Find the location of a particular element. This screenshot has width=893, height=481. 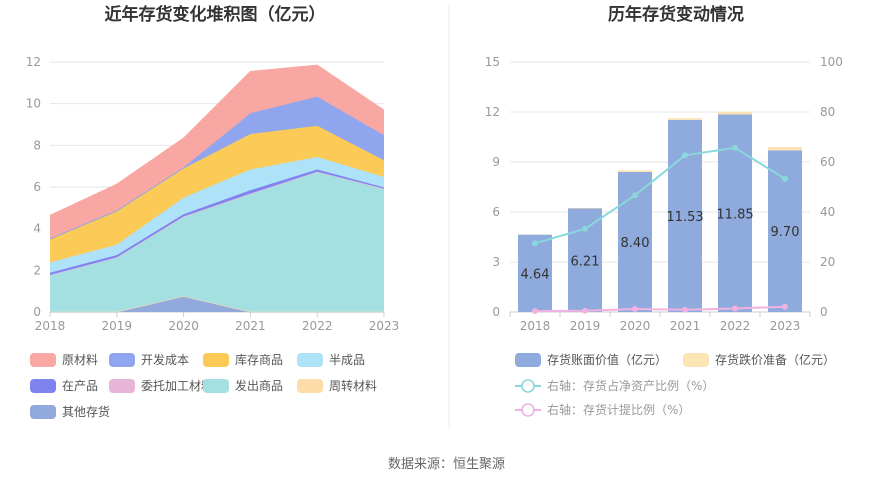

legend-label-3: 右轴：存货计提比例（%） is located at coordinates (618, 409).